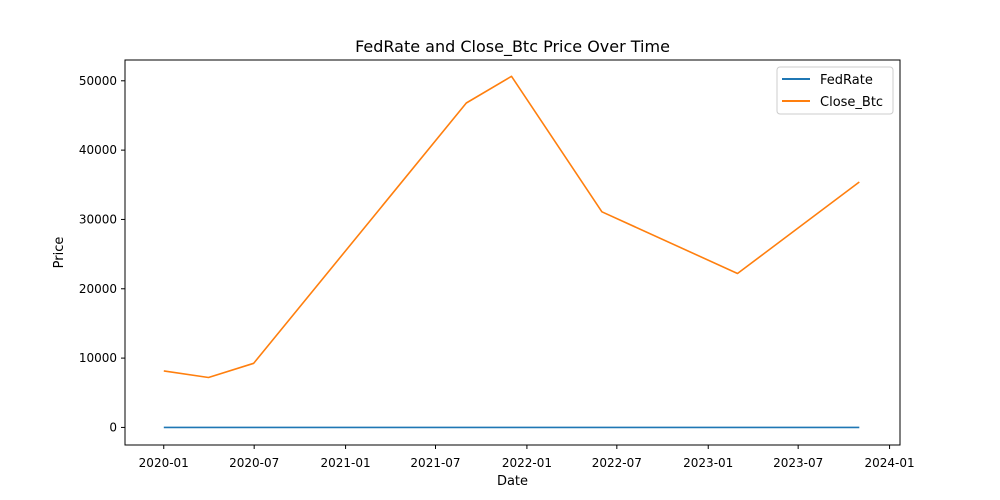  I want to click on x-tick-label: 2021-01, so click(346, 463).